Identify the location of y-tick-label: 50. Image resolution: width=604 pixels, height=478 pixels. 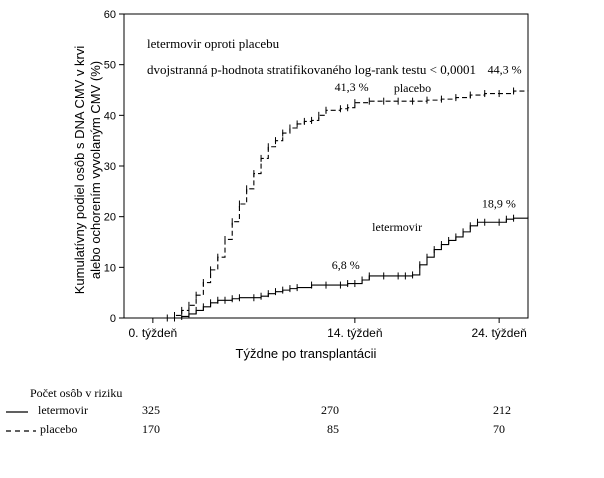
(110, 66).